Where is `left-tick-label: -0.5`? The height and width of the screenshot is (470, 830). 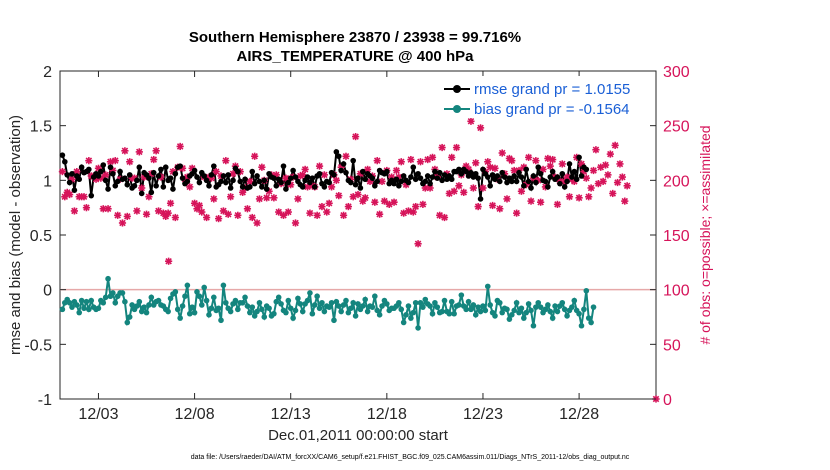 left-tick-label: -0.5 is located at coordinates (38, 345).